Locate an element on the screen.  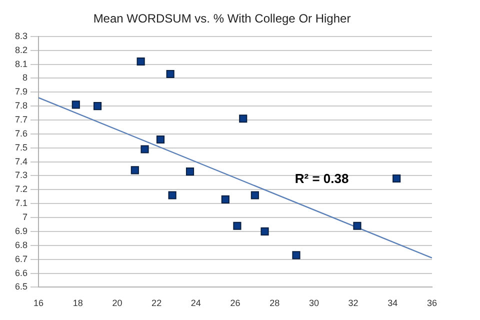
y-tick-label: 8.3 is located at coordinates (21, 35).